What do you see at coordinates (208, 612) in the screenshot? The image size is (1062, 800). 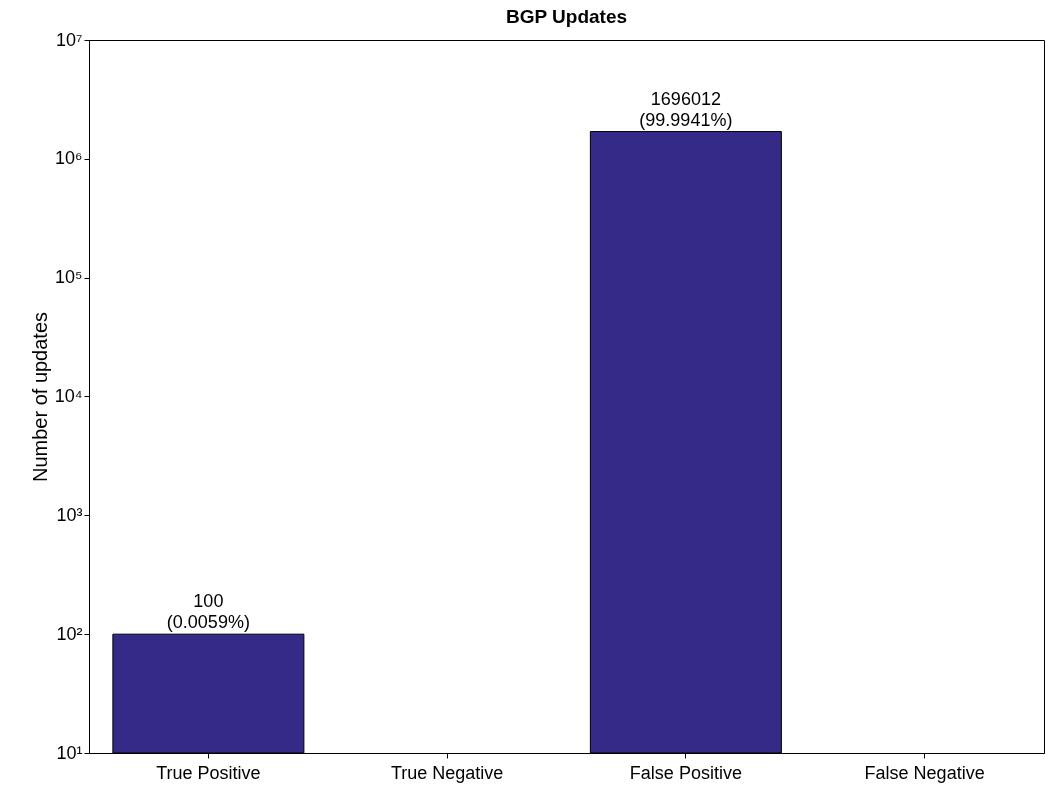 I see `data-label: 100 (0.0059%)` at bounding box center [208, 612].